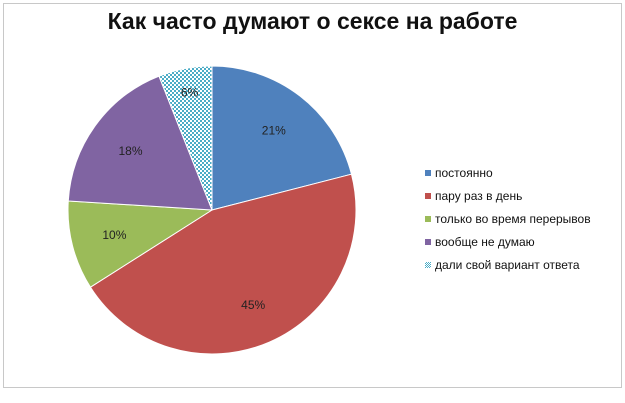 The image size is (625, 403). I want to click on legend-item: дали свой вариант ответа, so click(508, 264).